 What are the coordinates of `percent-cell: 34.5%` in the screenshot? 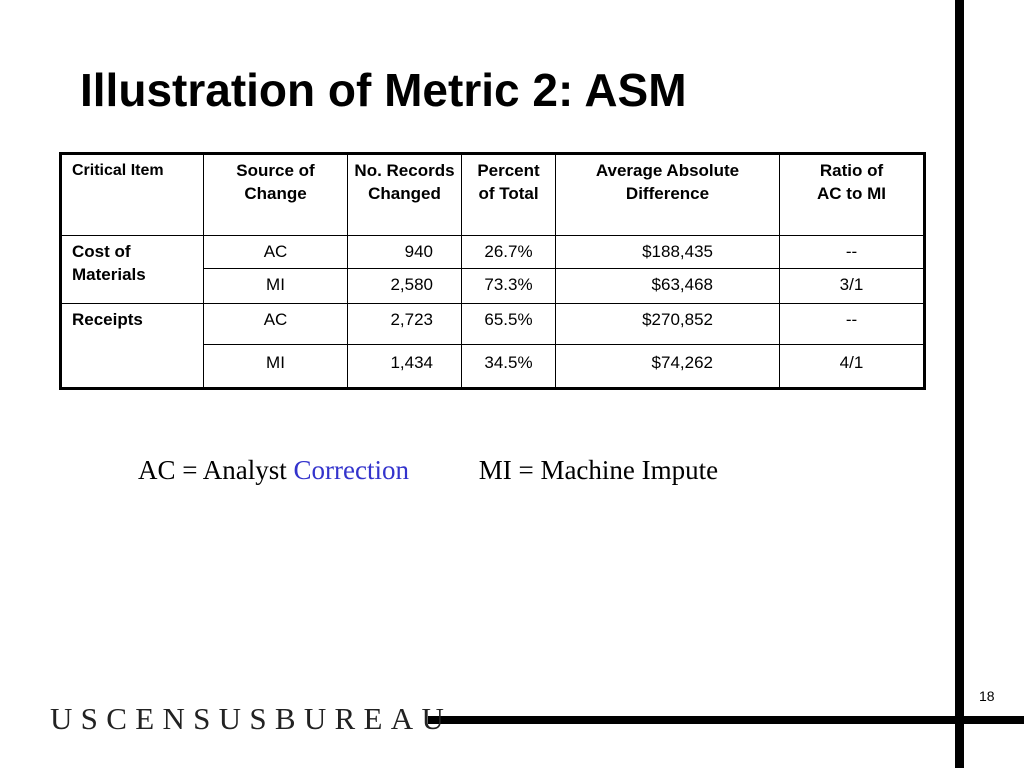 It's located at (508, 366).